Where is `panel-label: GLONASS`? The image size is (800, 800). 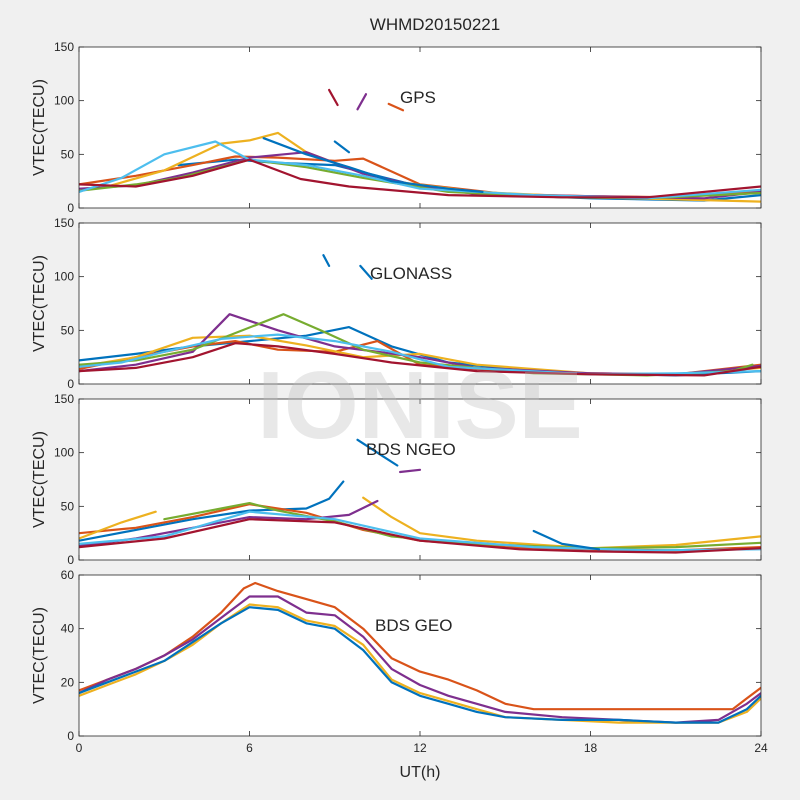
panel-label: GLONASS is located at coordinates (411, 273).